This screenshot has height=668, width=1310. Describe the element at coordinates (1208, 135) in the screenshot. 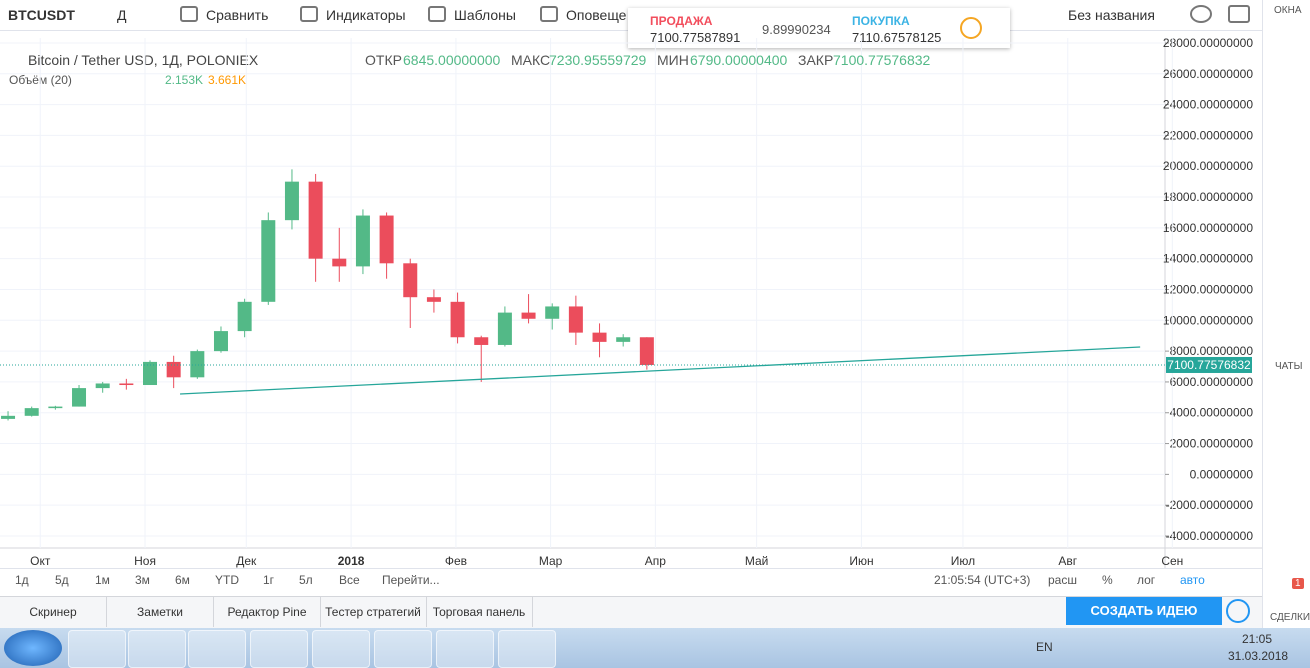

I see `y-tick-label: 22000.00000000` at that location.